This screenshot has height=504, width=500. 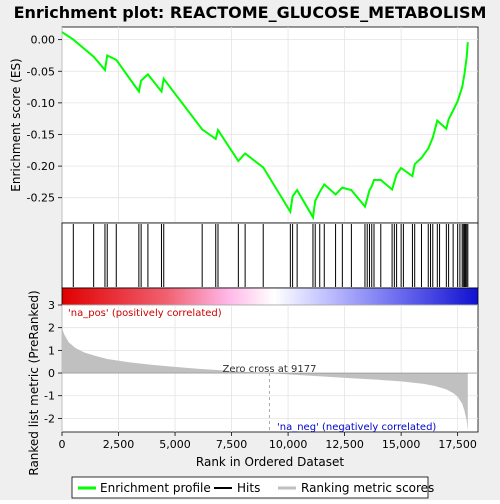 What do you see at coordinates (270, 462) in the screenshot?
I see `x-axis-label: Rank in Ordered Dataset` at bounding box center [270, 462].